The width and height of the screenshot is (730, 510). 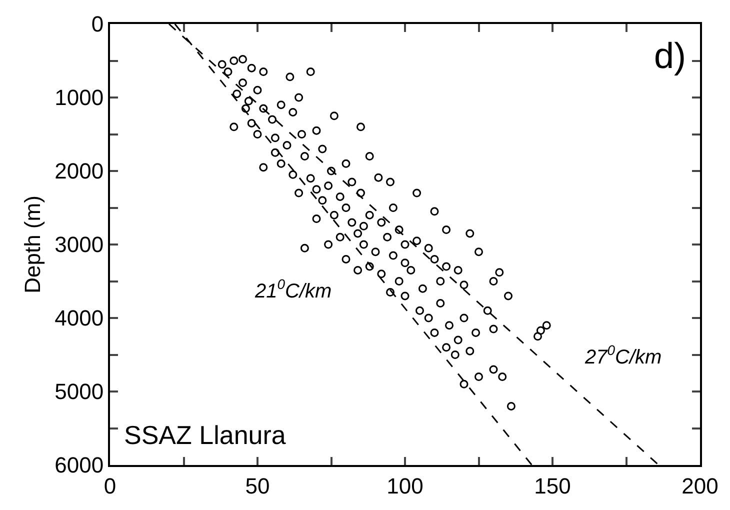 What do you see at coordinates (79, 318) in the screenshot?
I see `y-tick-label: 4000` at bounding box center [79, 318].